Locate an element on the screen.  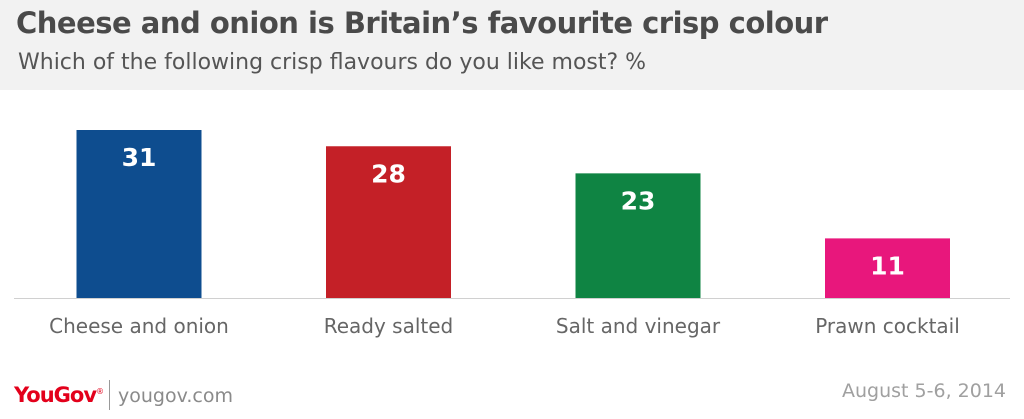
data-label: 23 is located at coordinates (638, 200).